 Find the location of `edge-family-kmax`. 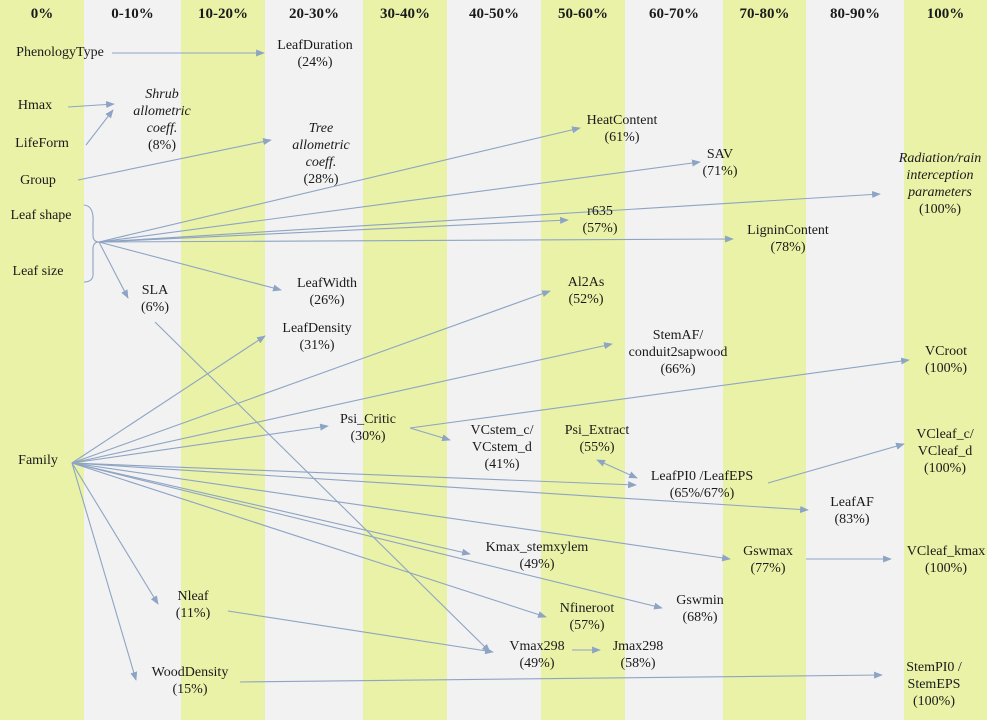

edge-family-kmax is located at coordinates (271, 509).